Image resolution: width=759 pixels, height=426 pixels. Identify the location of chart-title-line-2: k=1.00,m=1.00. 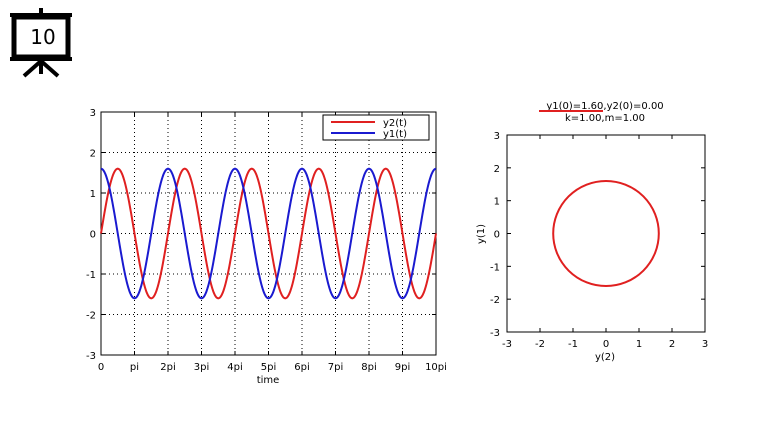
(605, 118).